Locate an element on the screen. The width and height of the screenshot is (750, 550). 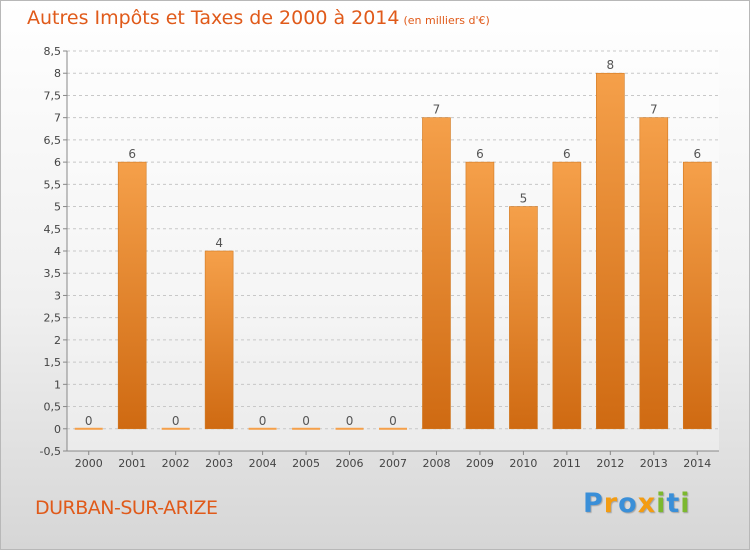
x-tick-label: 2005 is located at coordinates (306, 463).